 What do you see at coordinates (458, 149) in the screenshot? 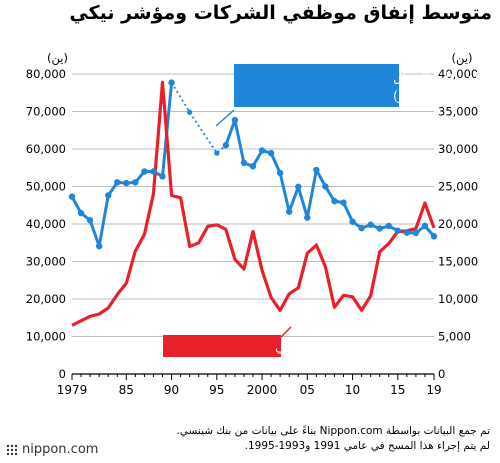
I see `right-axis-tick-label: 30,000` at bounding box center [458, 149].